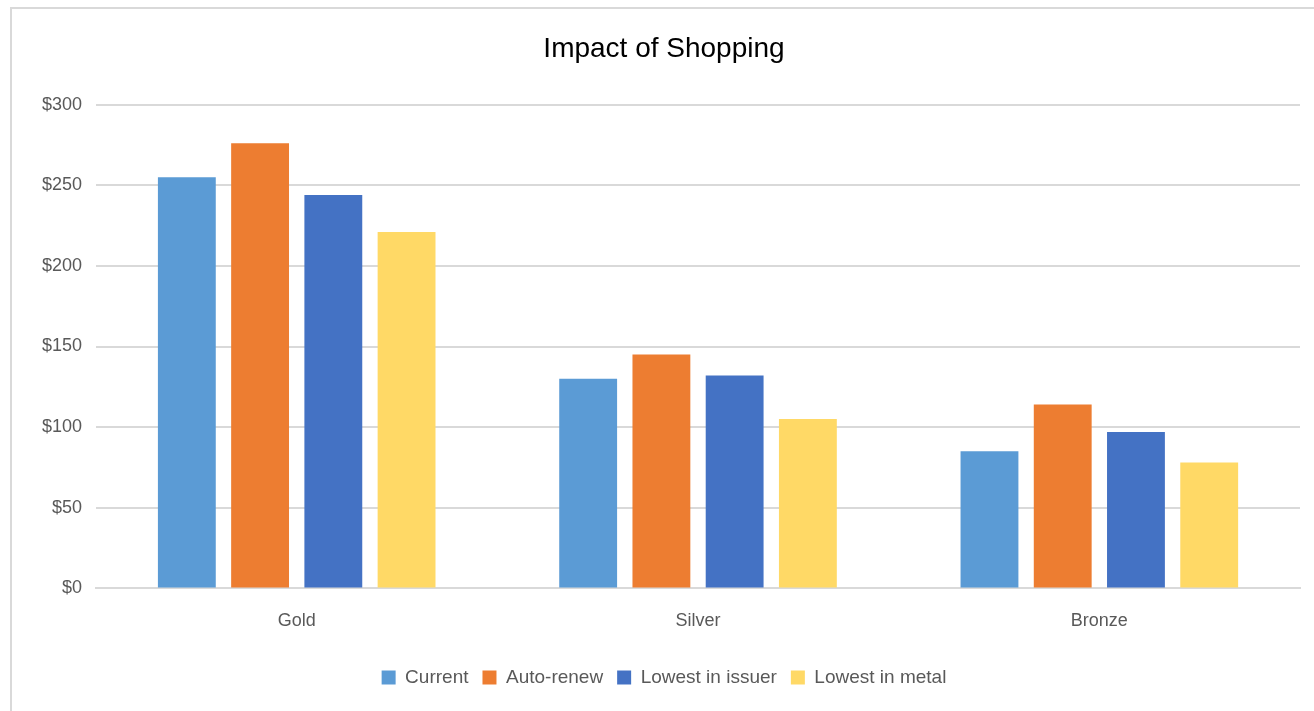  Describe the element at coordinates (437, 676) in the screenshot. I see `legend-label: Current` at that location.